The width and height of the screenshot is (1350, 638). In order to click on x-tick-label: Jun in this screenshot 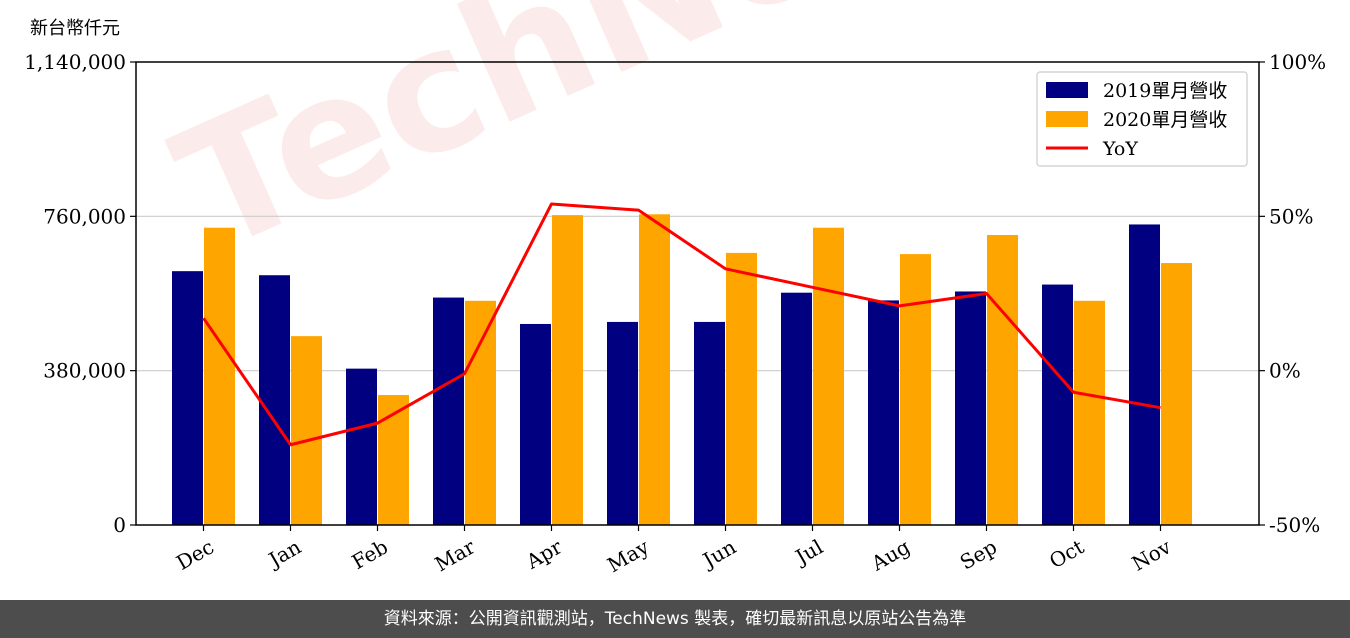, I will do `click(718, 553)`.